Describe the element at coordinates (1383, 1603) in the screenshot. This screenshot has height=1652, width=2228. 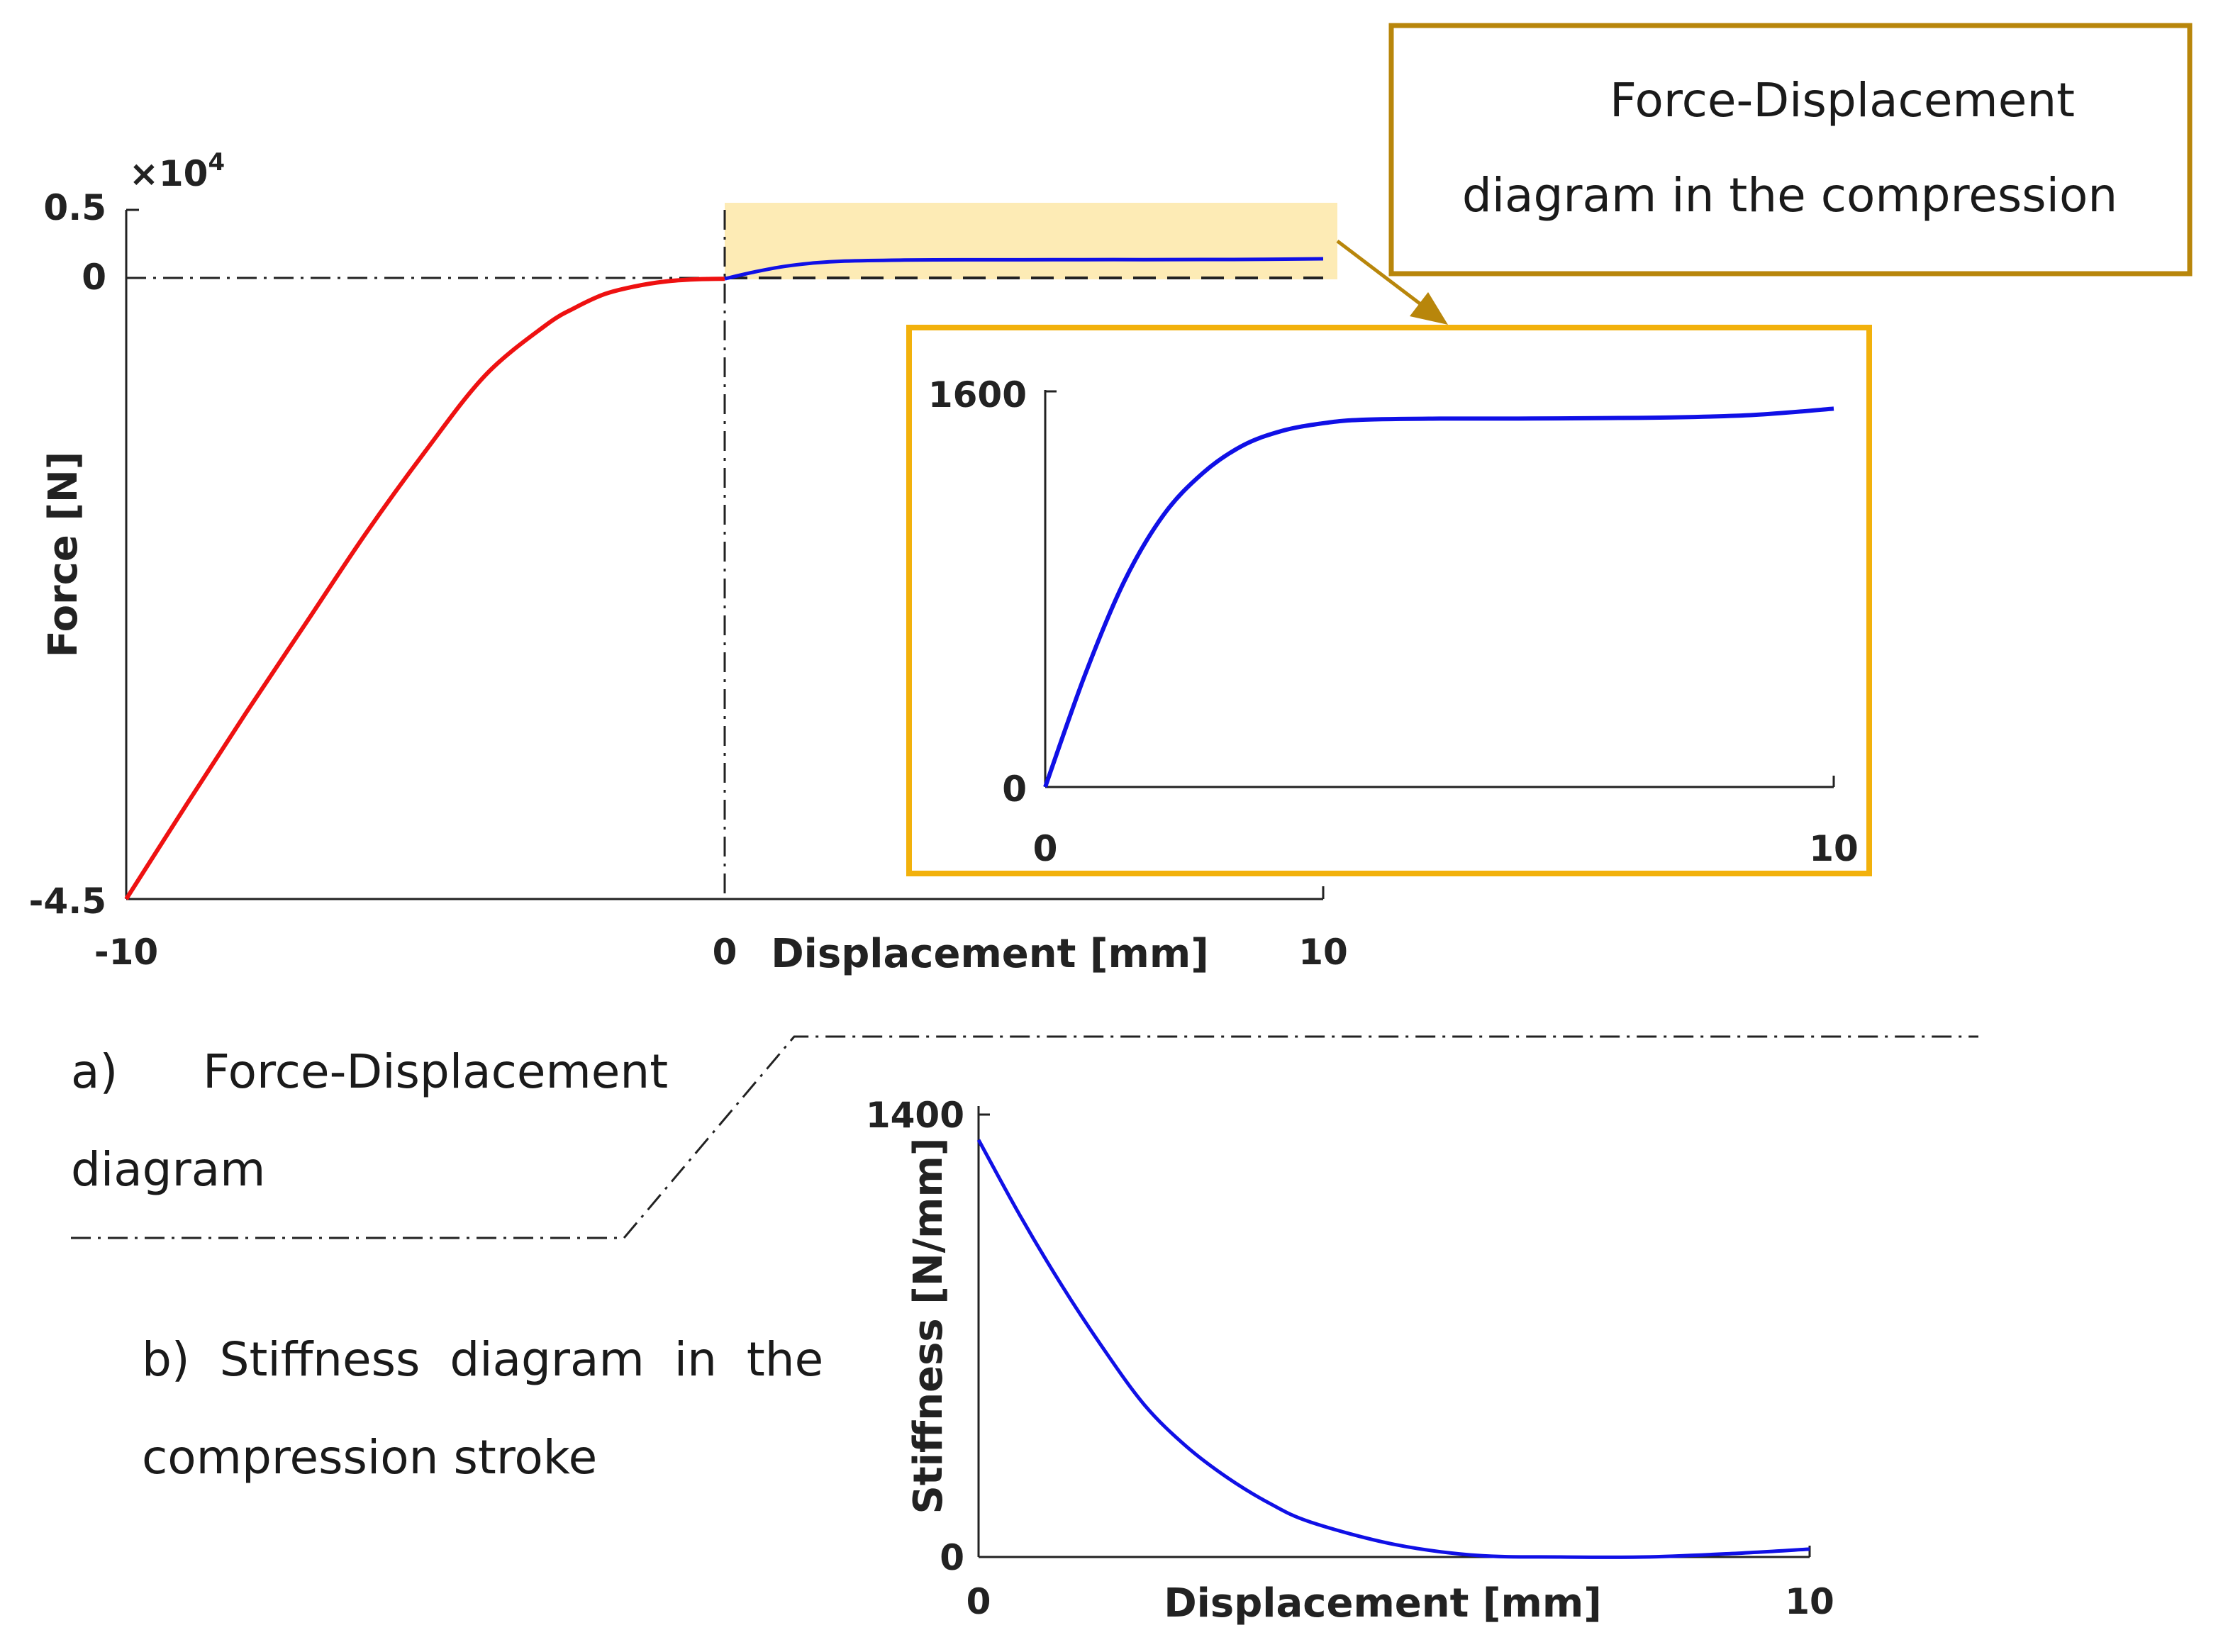
I see `stiffness-x-axis-title: Displacement [mm]` at that location.